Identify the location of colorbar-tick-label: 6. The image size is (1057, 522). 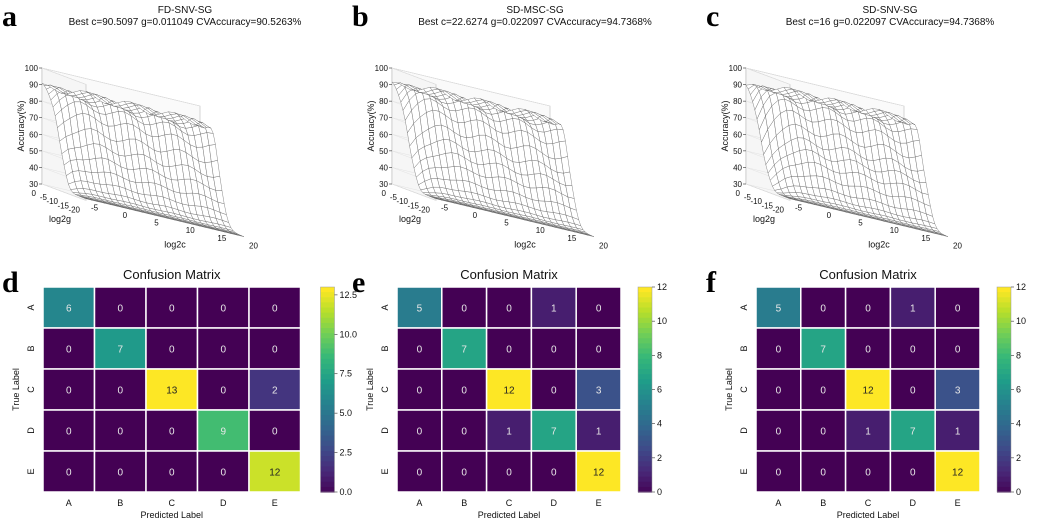
(1018, 390).